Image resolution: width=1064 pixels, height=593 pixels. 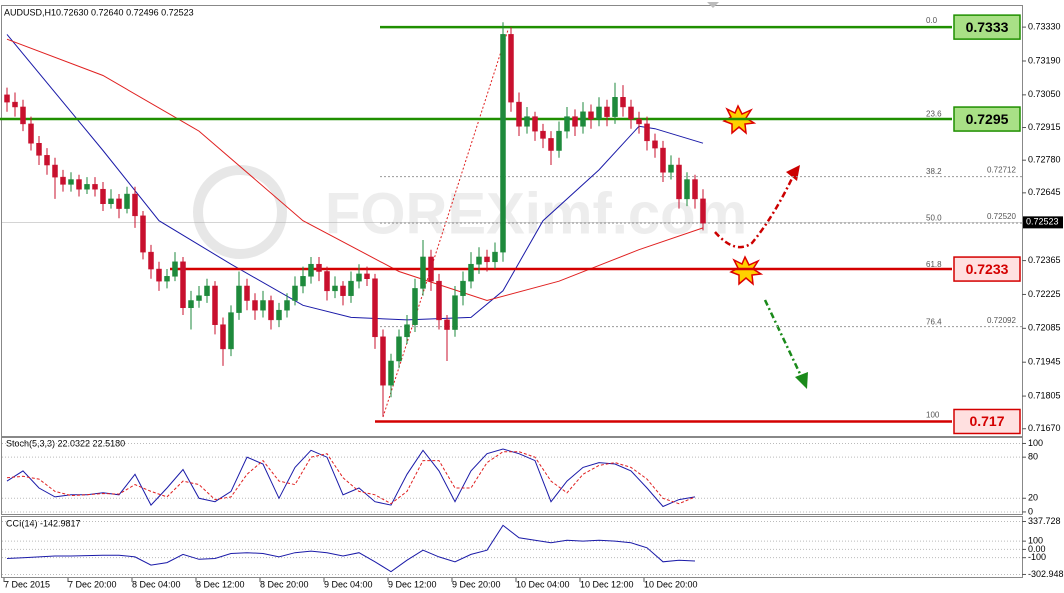 What do you see at coordinates (934, 264) in the screenshot?
I see `fib-ratio-label: 61.8` at bounding box center [934, 264].